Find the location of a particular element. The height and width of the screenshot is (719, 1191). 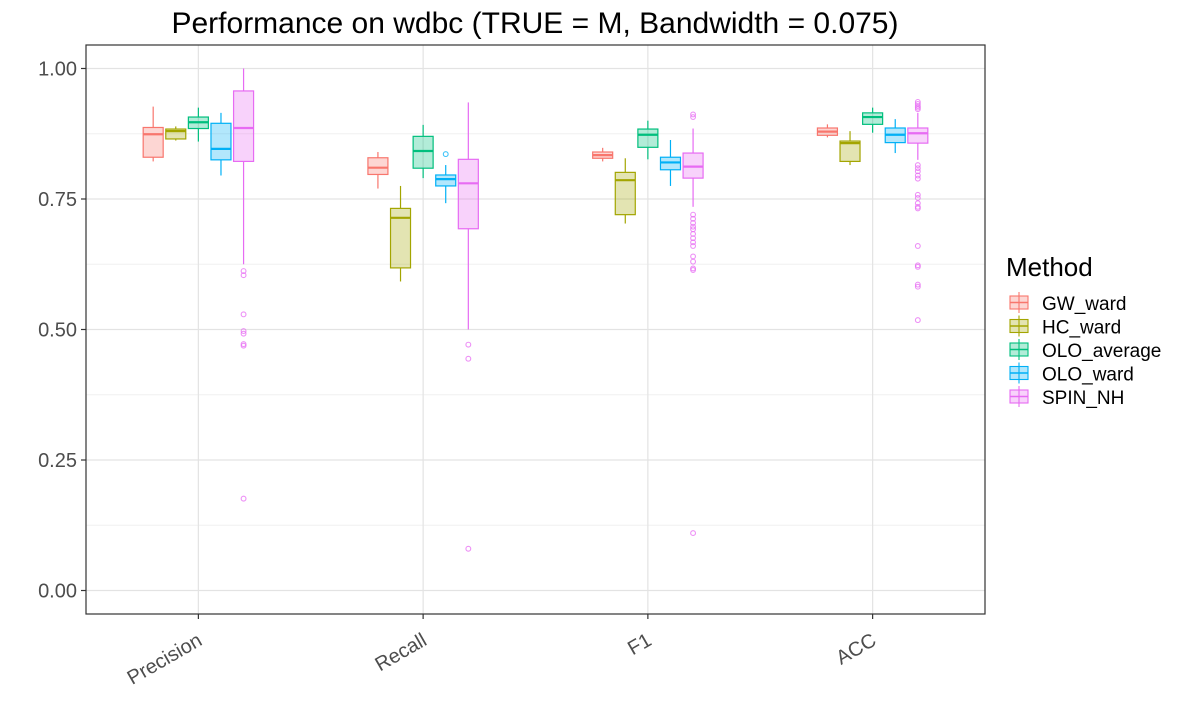

series-hc-ward is located at coordinates (513, 204).